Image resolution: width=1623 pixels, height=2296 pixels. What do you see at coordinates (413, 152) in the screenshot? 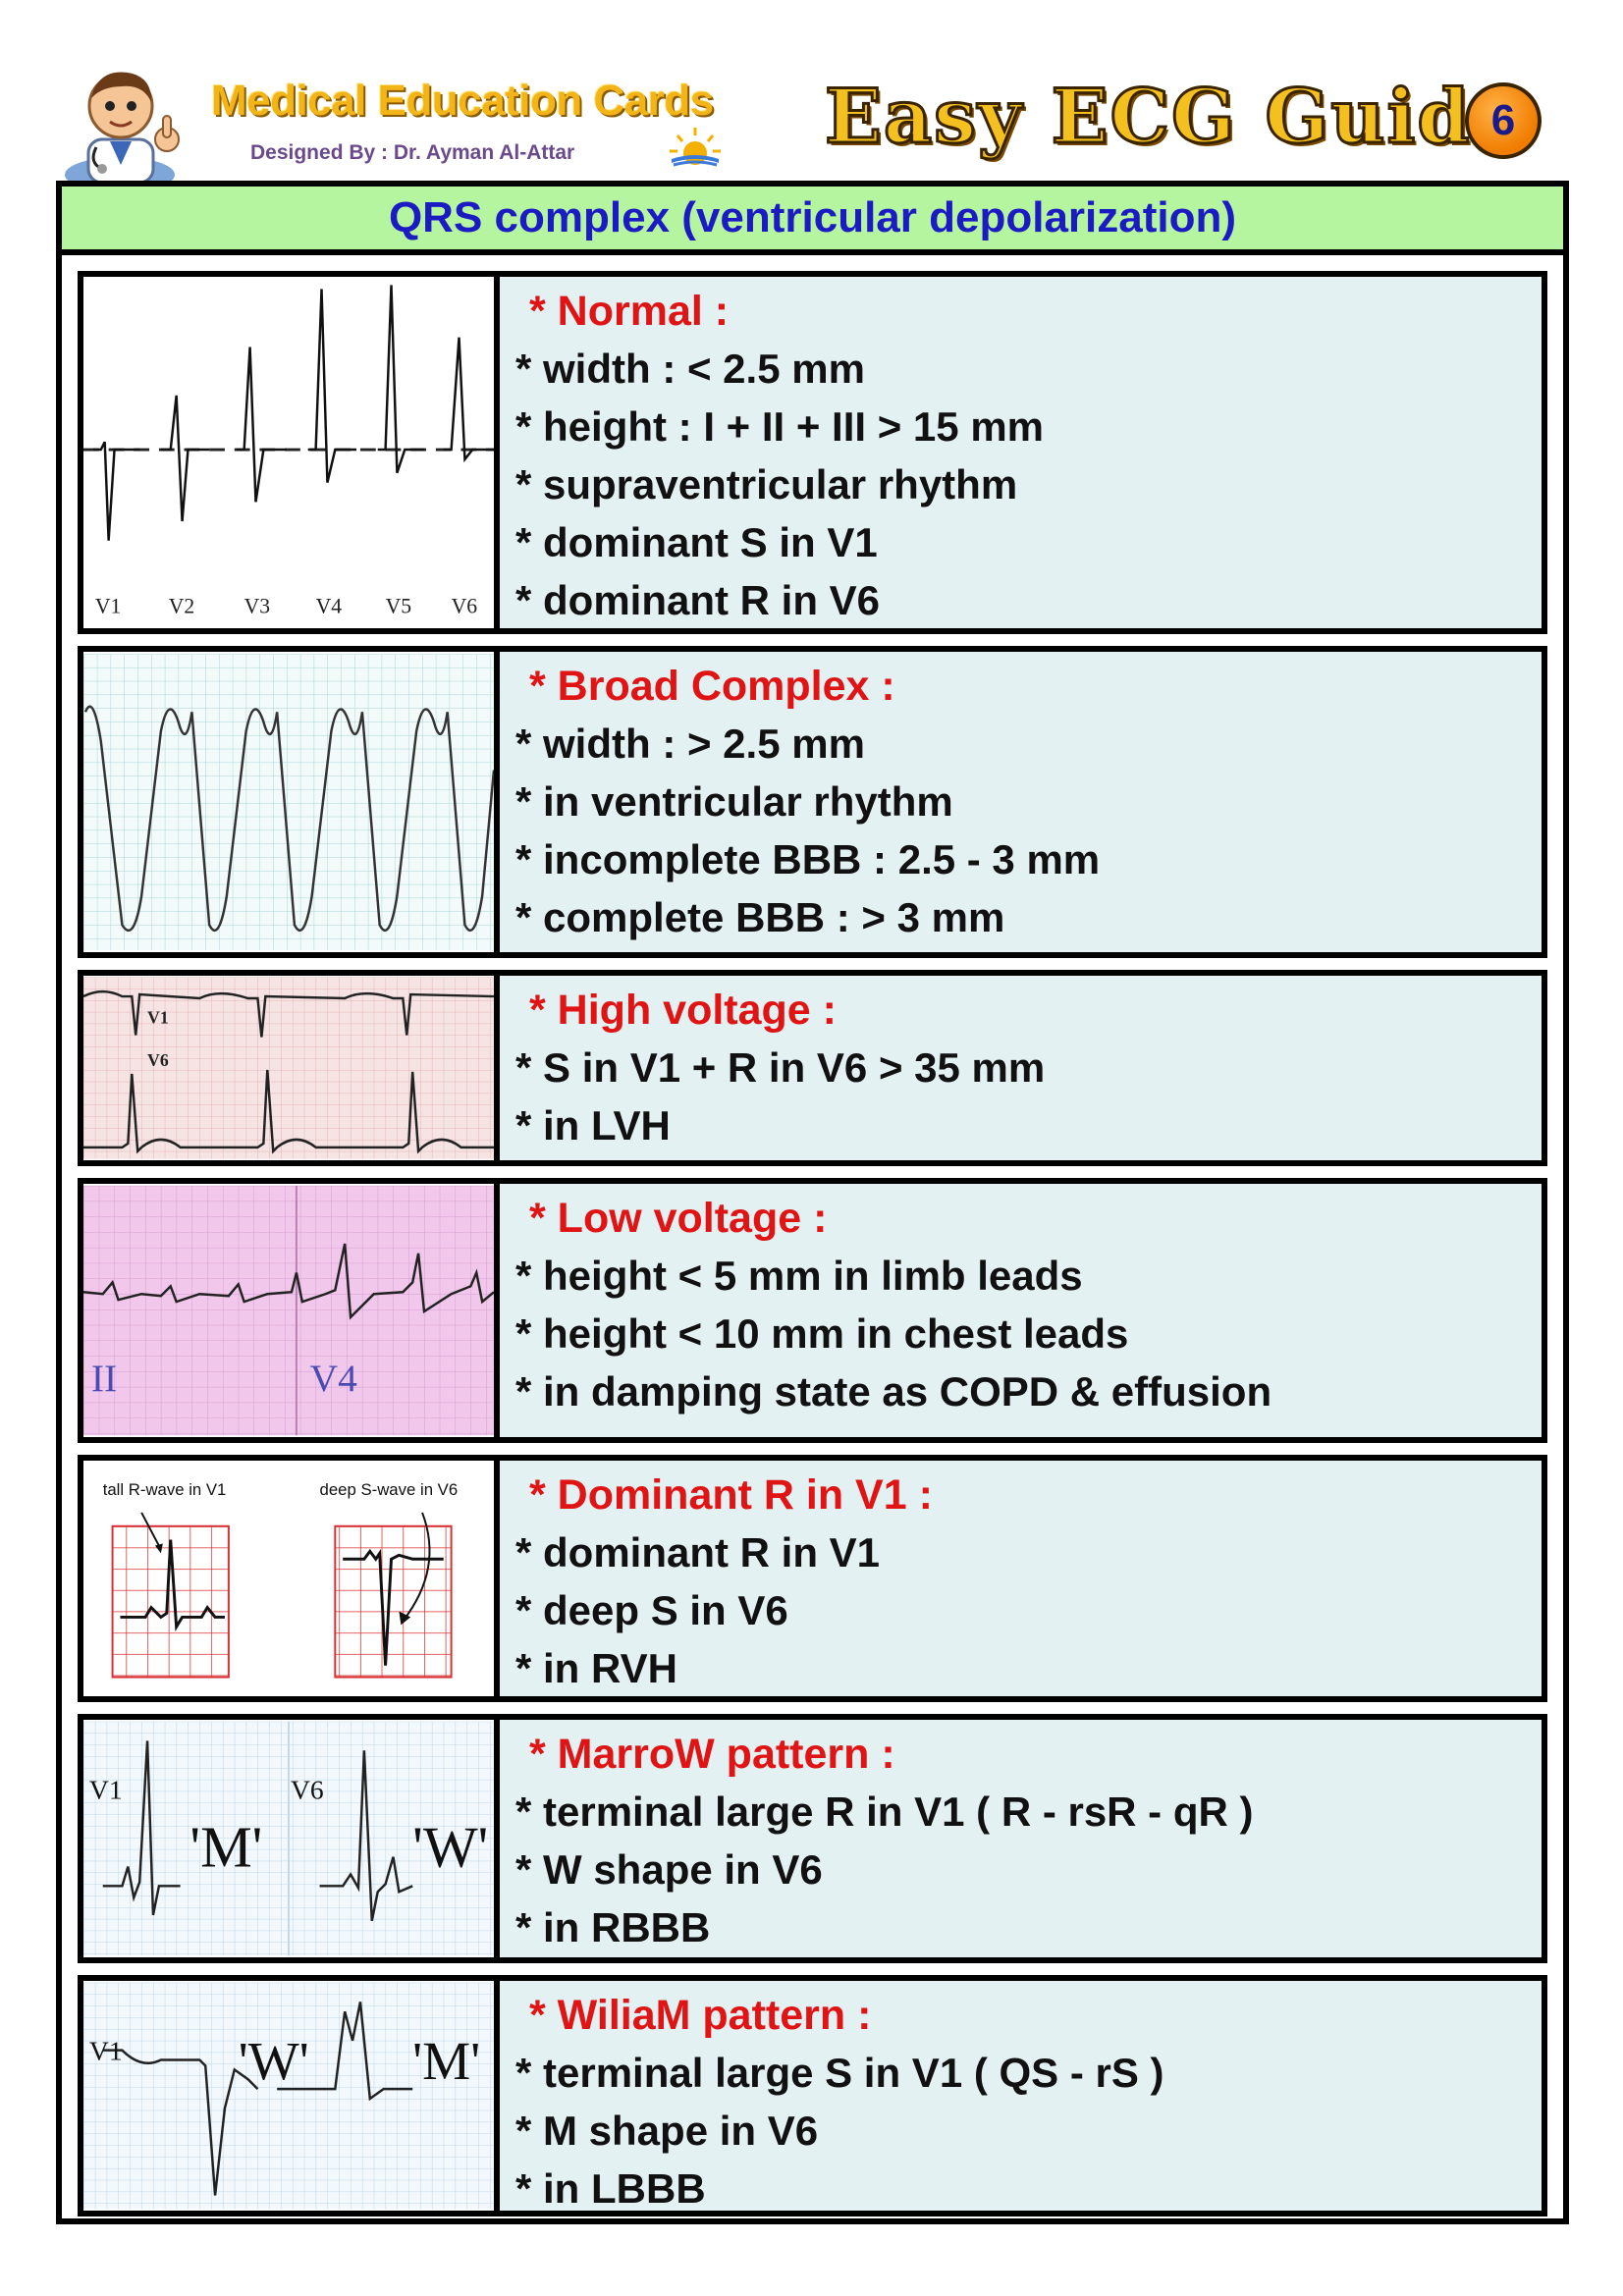
I see `designer-credit: Designed By : Dr. Ayman Al-Attar` at bounding box center [413, 152].